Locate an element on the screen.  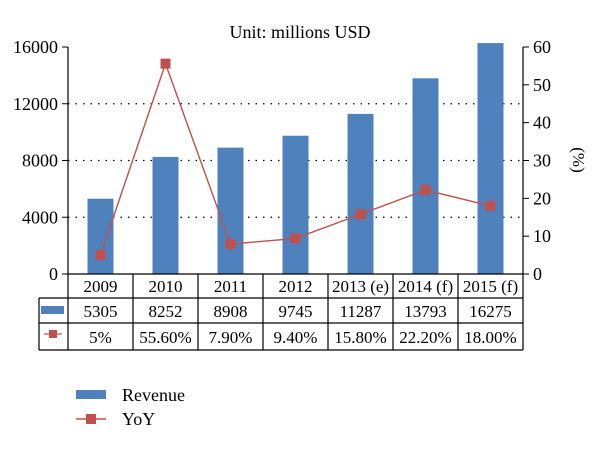
x-tick-label: 2009 is located at coordinates (101, 286).